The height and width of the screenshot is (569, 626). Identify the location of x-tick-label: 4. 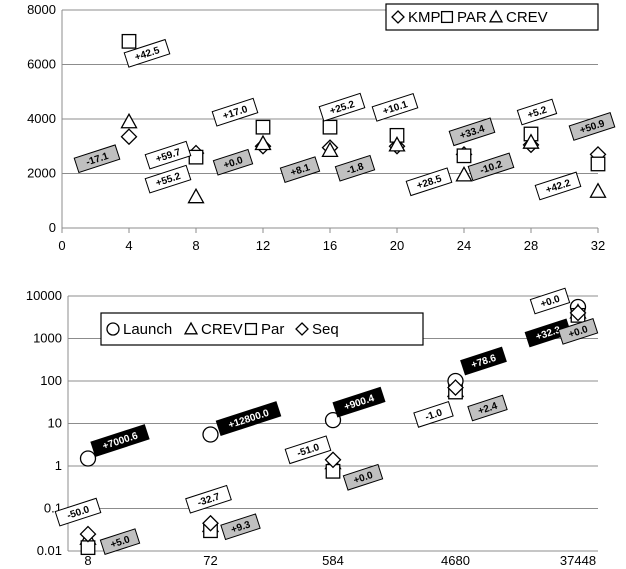
(128, 245).